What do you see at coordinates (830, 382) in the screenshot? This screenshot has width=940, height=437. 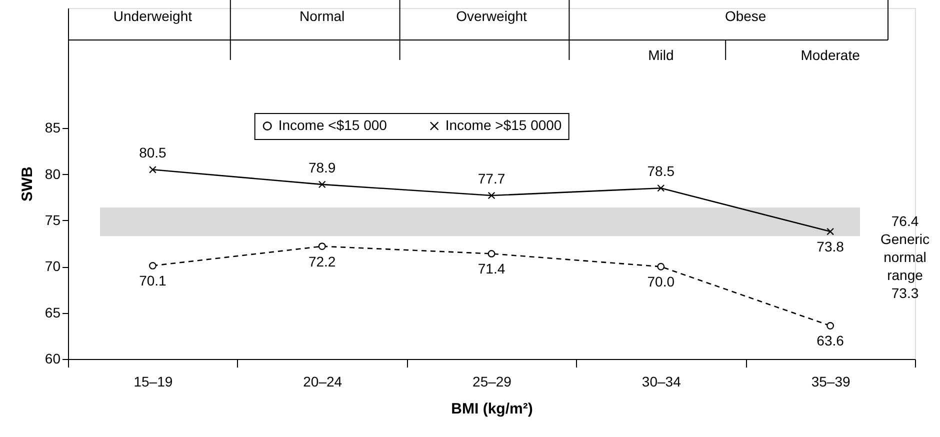 I see `x-tick-label: 35–39` at bounding box center [830, 382].